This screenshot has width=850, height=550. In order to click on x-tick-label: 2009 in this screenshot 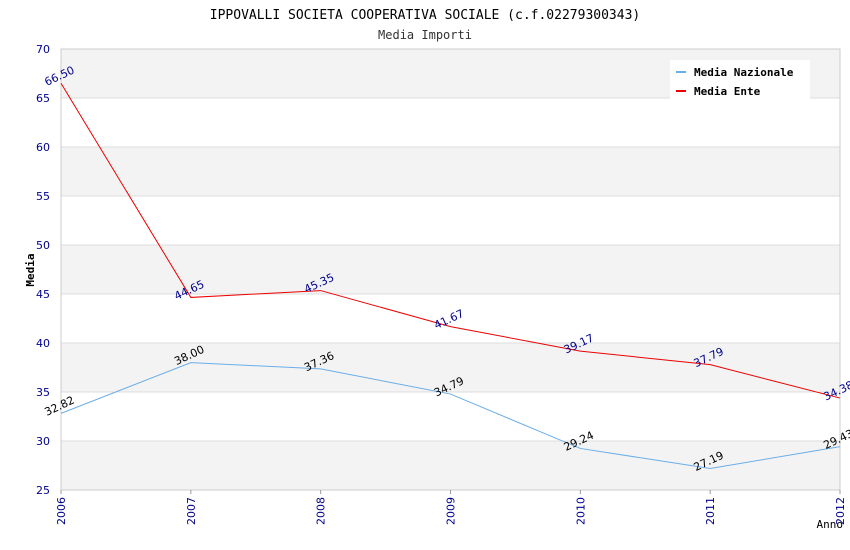, I will do `click(451, 511)`.